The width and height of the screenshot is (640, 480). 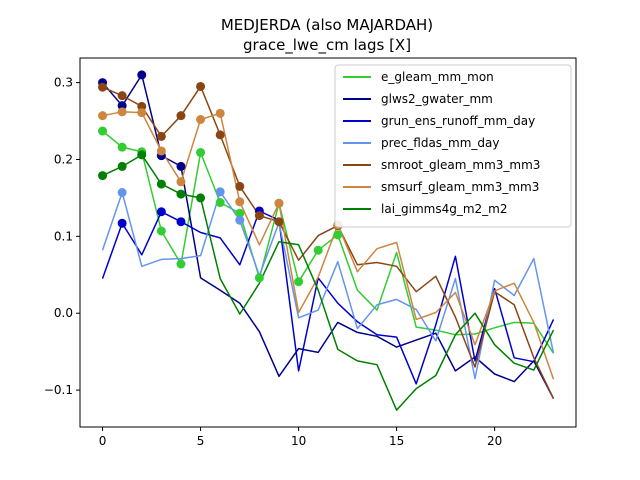 What do you see at coordinates (494, 441) in the screenshot?
I see `x-tick-label: 20` at bounding box center [494, 441].